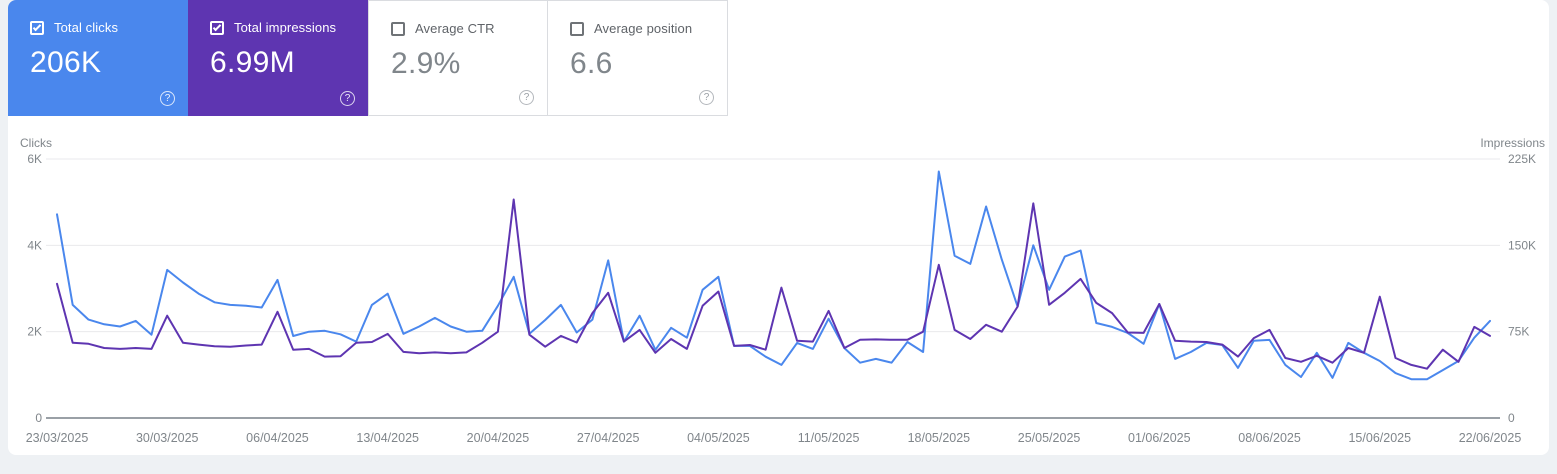 The width and height of the screenshot is (1557, 474). Describe the element at coordinates (1522, 245) in the screenshot. I see `right-axis-tick-label: 150K` at that location.